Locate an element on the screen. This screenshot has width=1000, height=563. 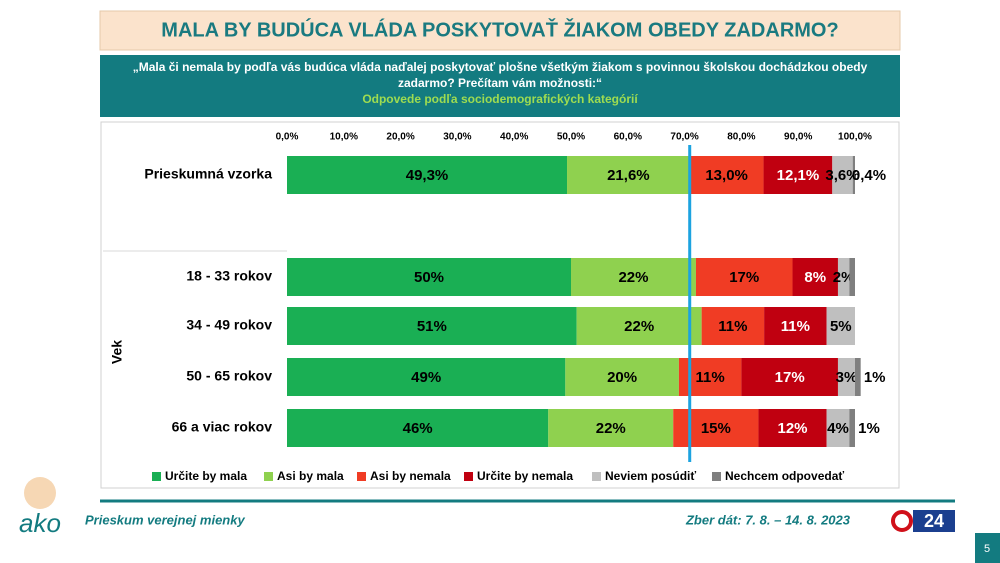
value-label: 21,6% is located at coordinates (628, 175).